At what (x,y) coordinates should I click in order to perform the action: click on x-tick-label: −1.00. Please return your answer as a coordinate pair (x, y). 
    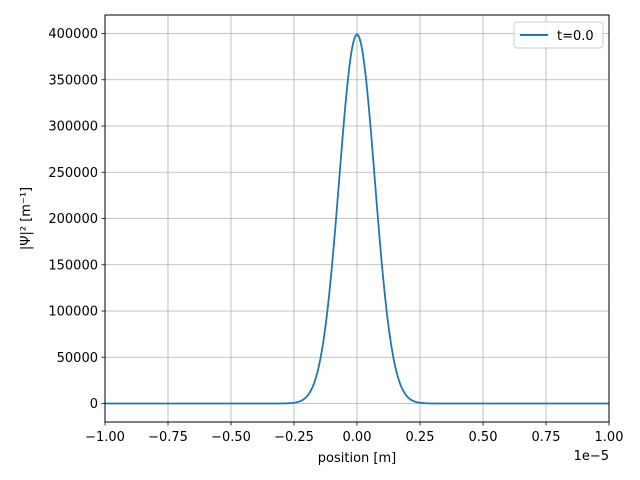
    Looking at the image, I should click on (105, 437).